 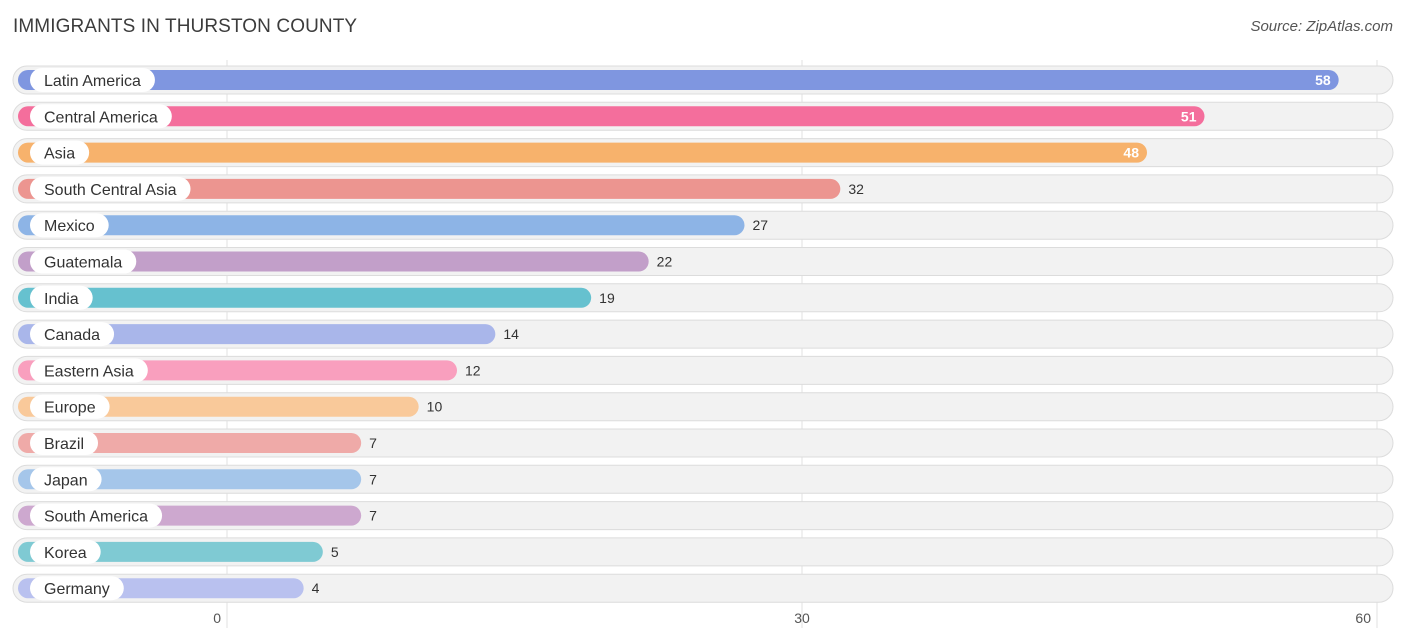 What do you see at coordinates (1189, 116) in the screenshot?
I see `value-label: 51` at bounding box center [1189, 116].